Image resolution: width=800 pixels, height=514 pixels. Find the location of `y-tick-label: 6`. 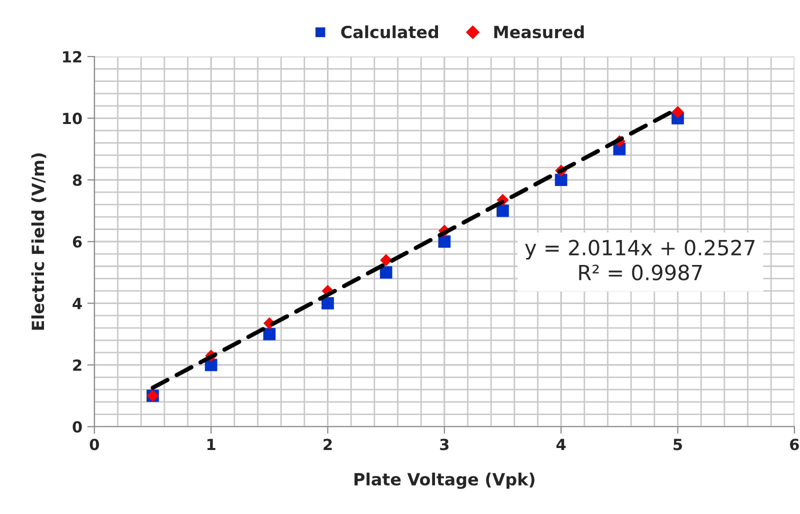

y-tick-label: 6 is located at coordinates (77, 242).